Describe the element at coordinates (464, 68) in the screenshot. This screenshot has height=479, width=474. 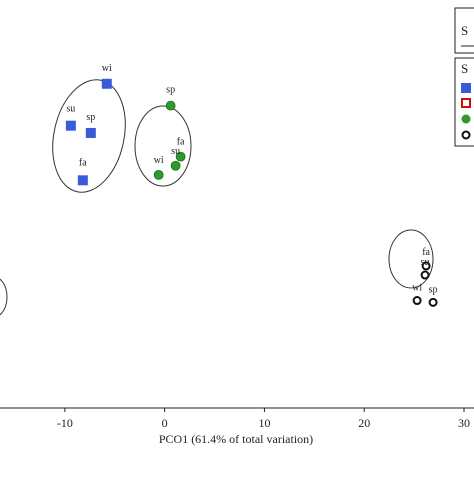
I see `legend-box-2-label: S` at that location.